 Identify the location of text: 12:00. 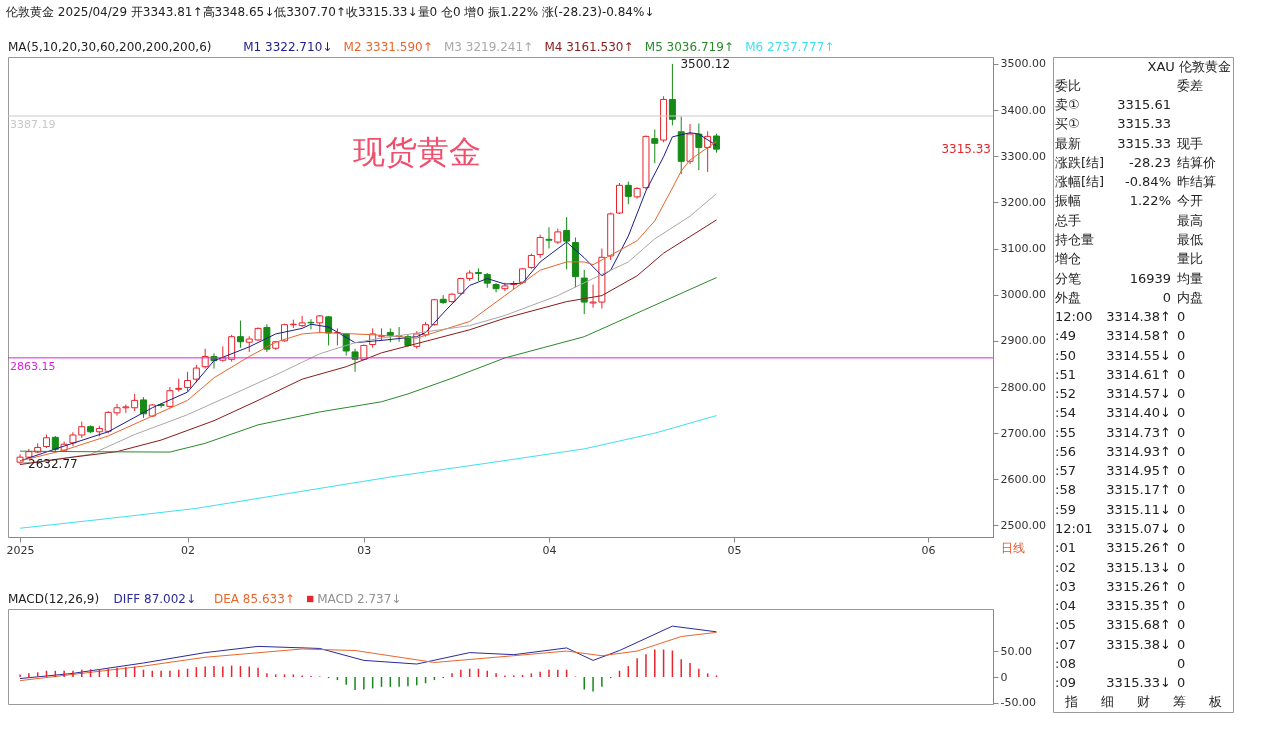
(1074, 317).